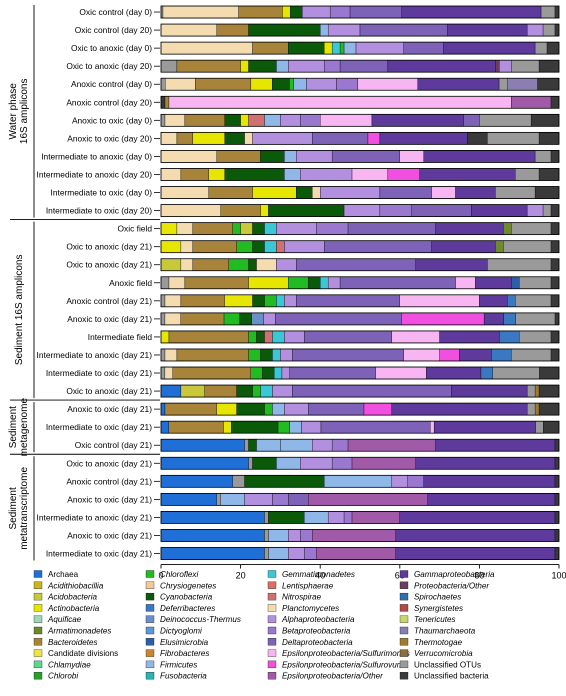 The width and height of the screenshot is (566, 696). Describe the element at coordinates (431, 608) in the screenshot. I see `legend-item: Synergistetes` at that location.